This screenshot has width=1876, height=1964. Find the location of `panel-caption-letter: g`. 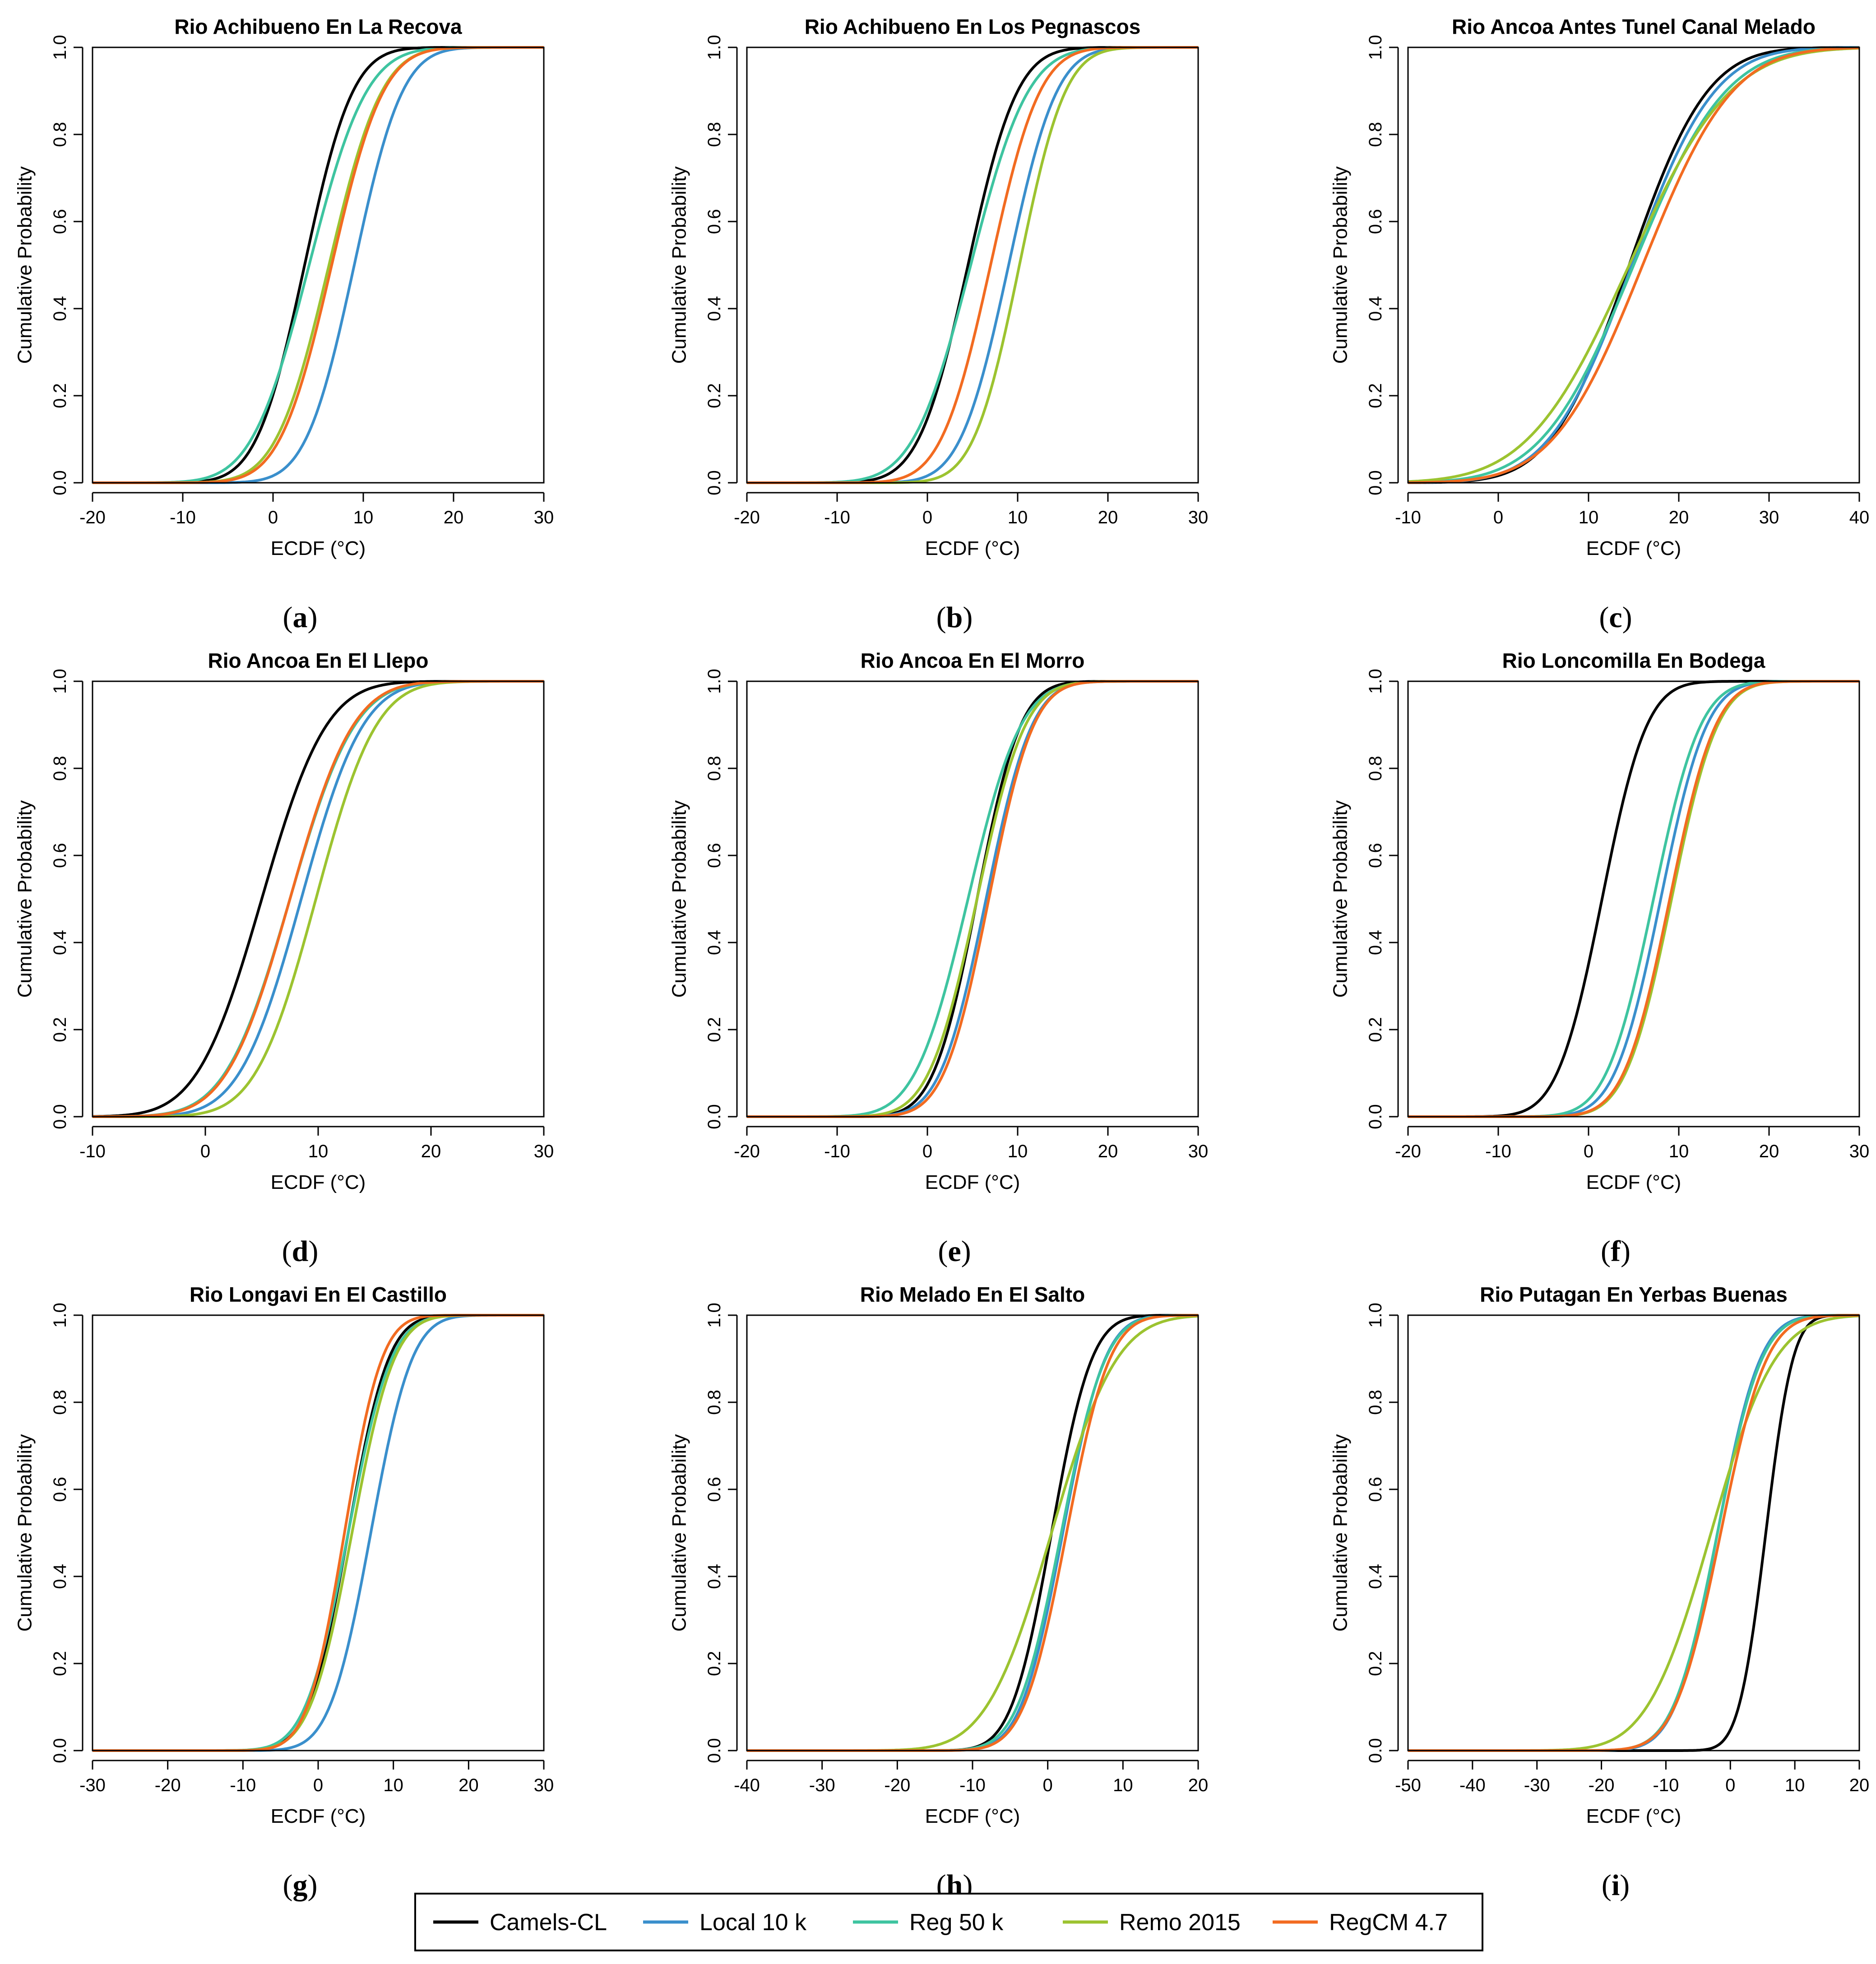

panel-caption-letter: g is located at coordinates (300, 1886).